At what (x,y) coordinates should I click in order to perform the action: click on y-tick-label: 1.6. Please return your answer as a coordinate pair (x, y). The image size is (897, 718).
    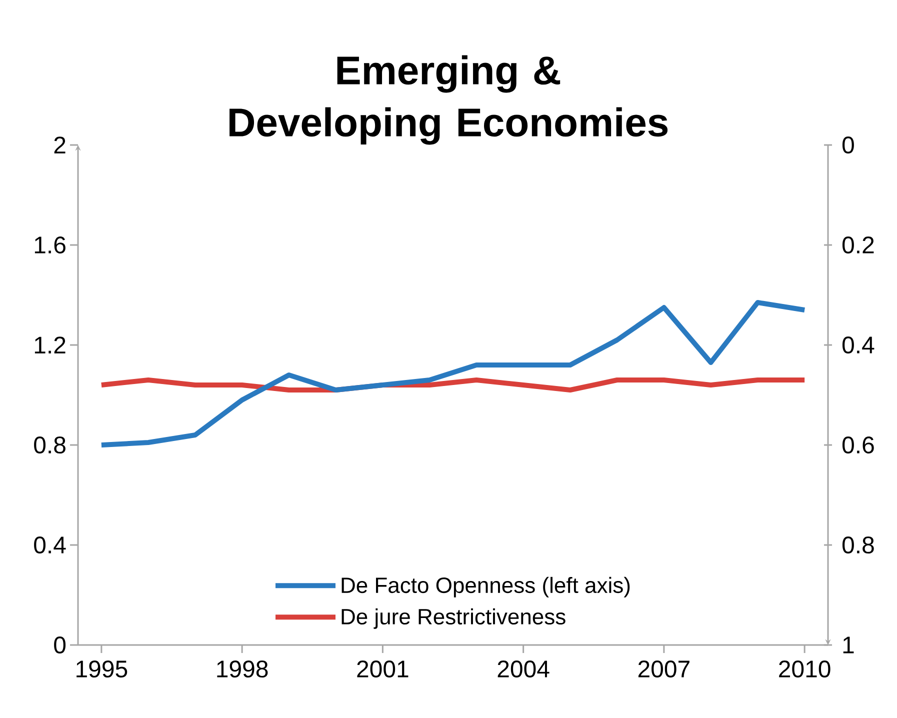
    Looking at the image, I should click on (50, 245).